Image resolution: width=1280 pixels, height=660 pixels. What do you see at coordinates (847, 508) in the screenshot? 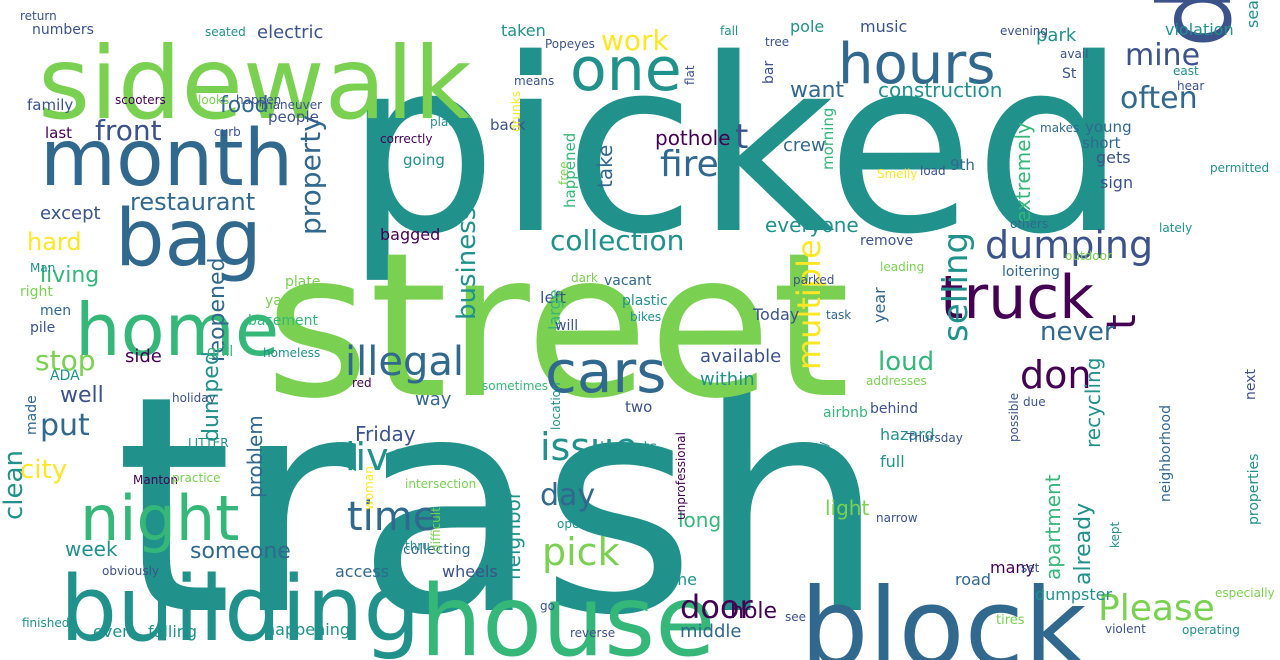
I see `word-cloud-word: light` at bounding box center [847, 508].